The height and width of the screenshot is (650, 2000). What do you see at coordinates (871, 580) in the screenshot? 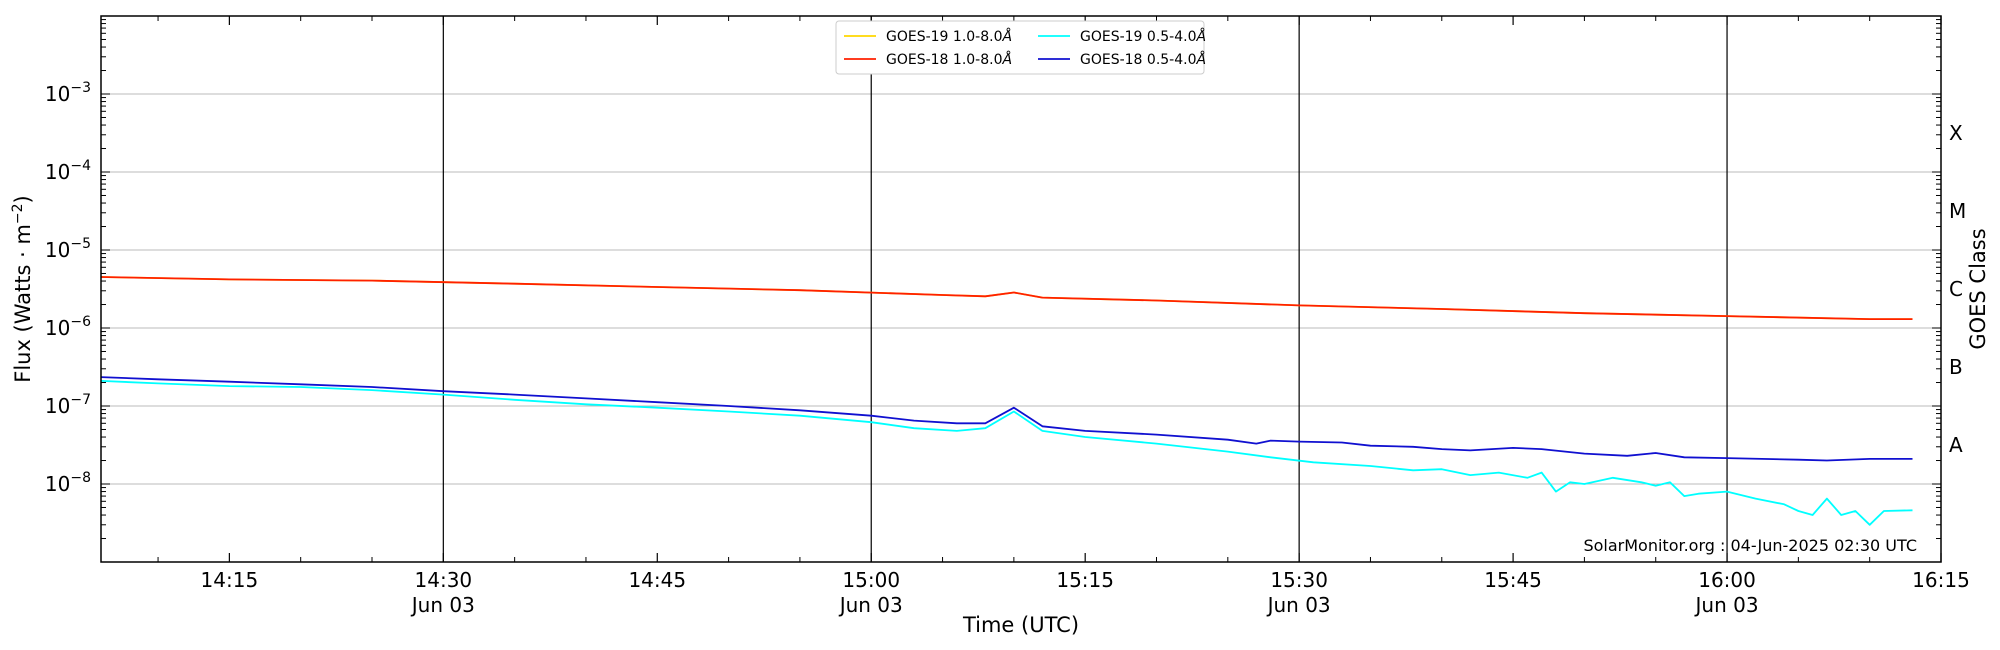
I see `x-tick-label: 15:00` at bounding box center [871, 580].